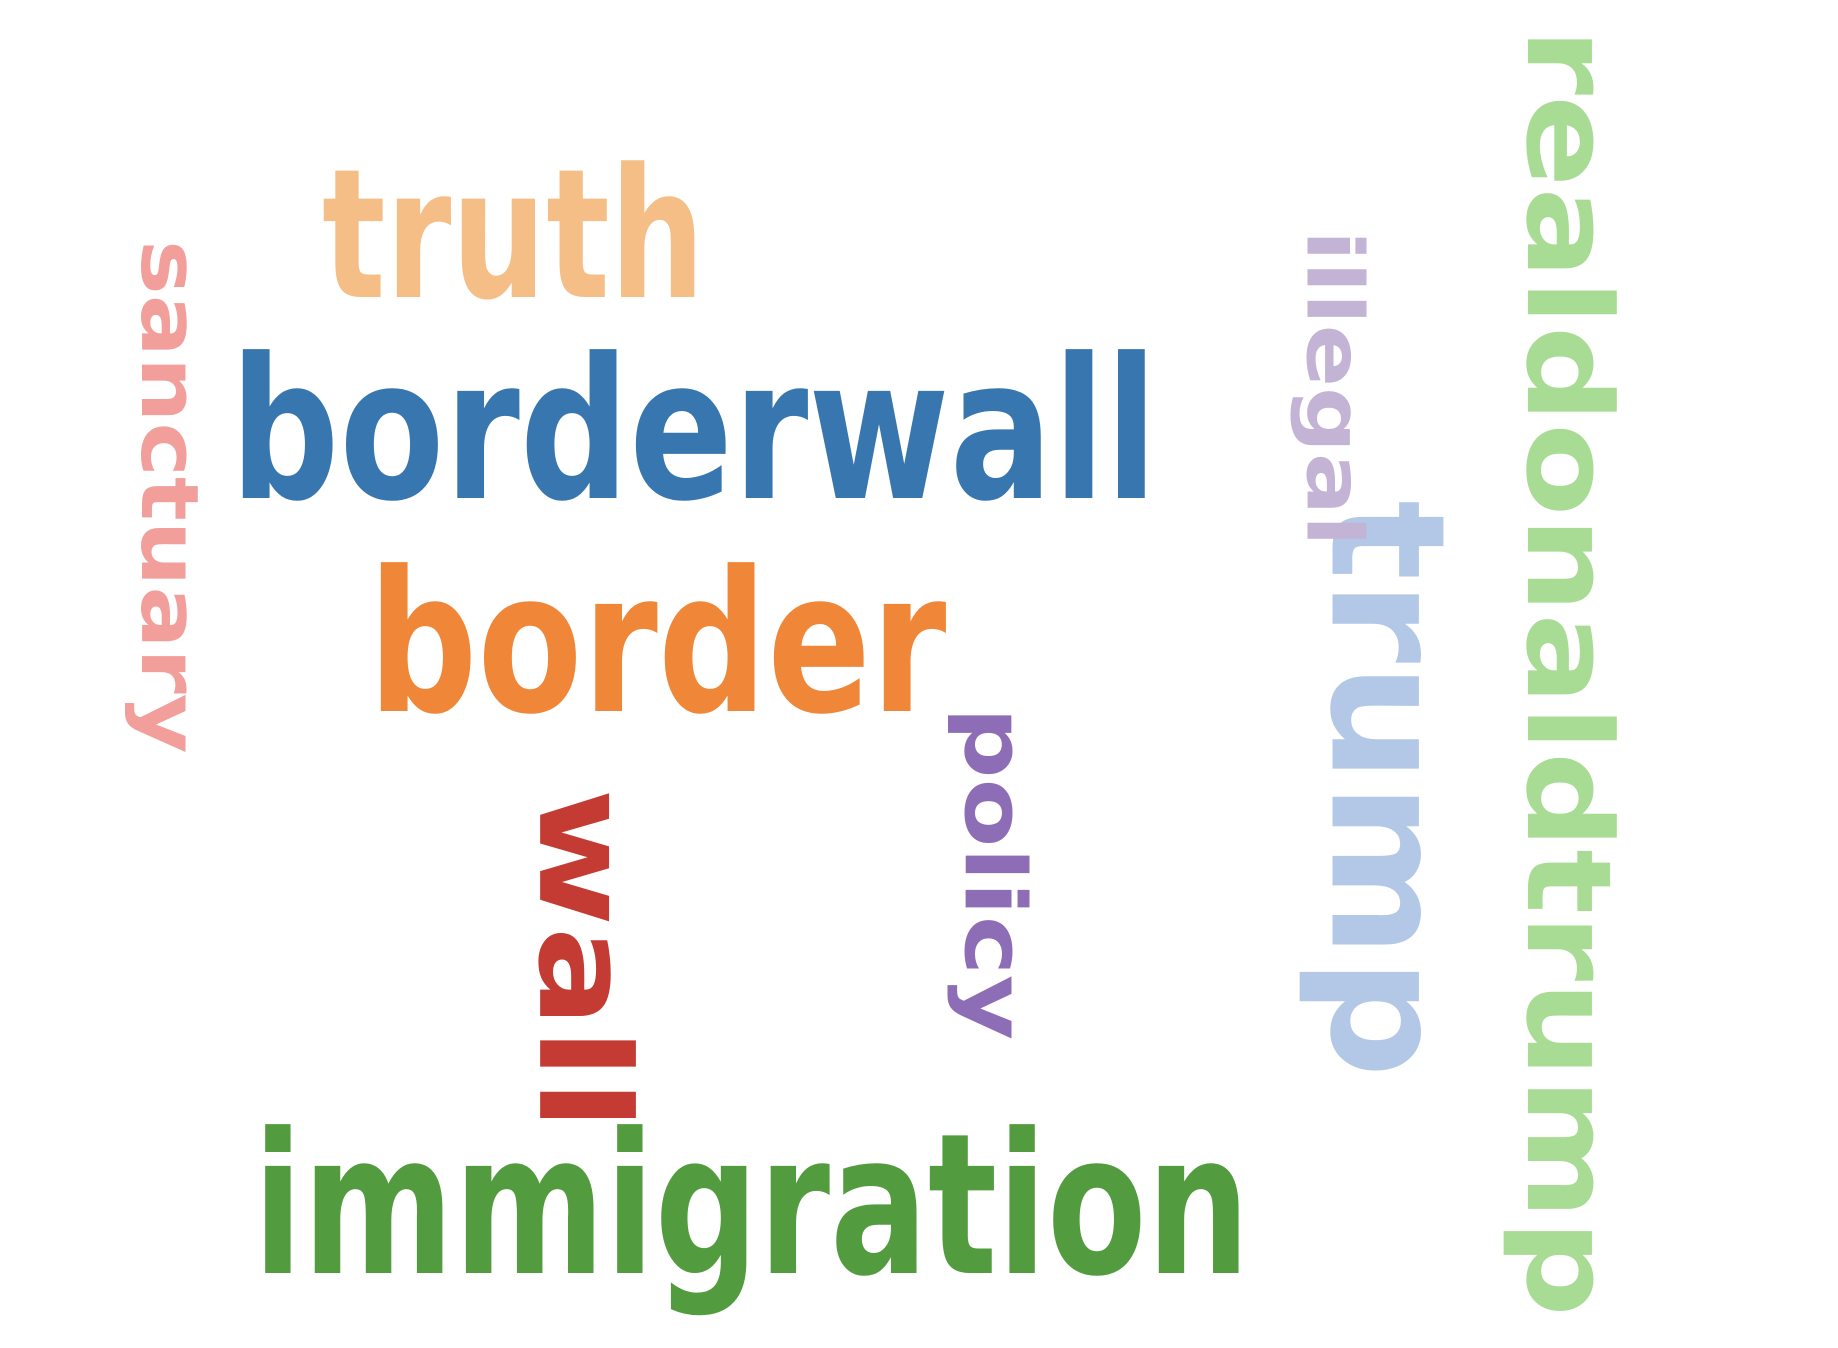 The height and width of the screenshot is (1348, 1838). I want to click on word-truth: truth, so click(513, 235).